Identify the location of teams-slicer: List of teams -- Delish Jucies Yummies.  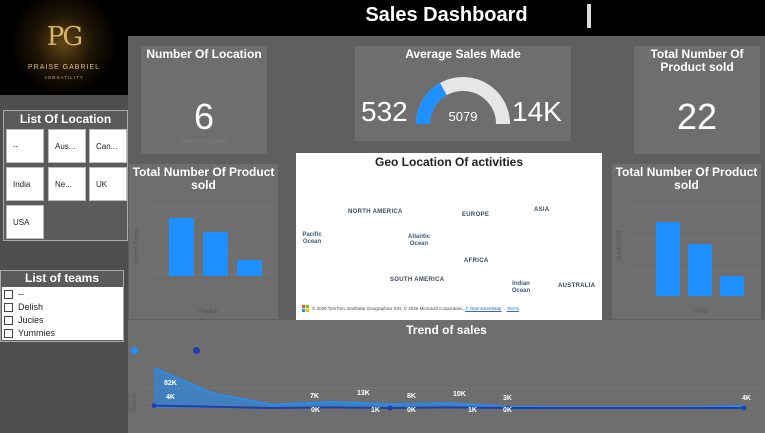
(62, 306).